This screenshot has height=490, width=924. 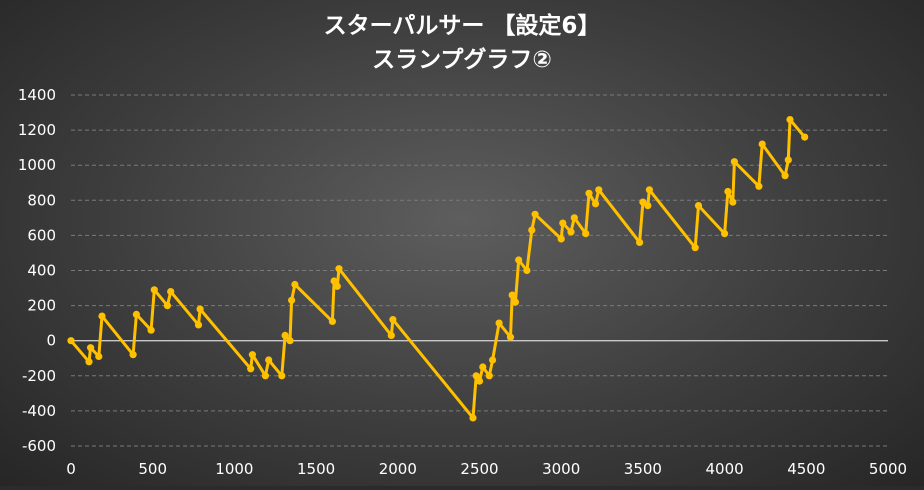 I want to click on x-tick-label: 1500, so click(x=316, y=469).